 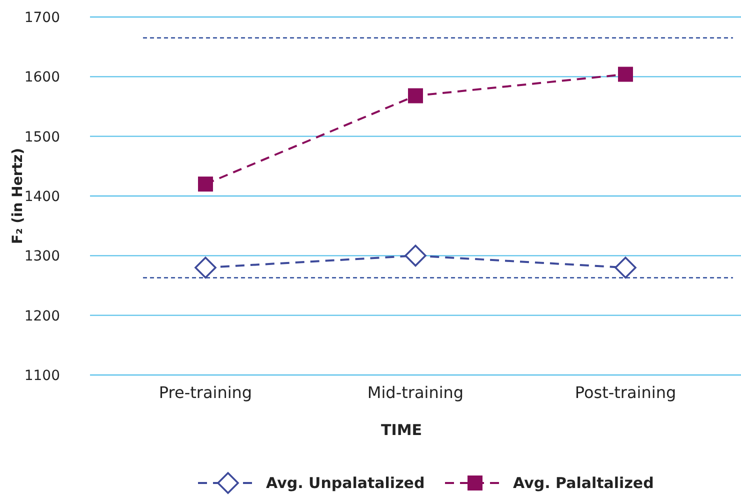 What do you see at coordinates (42, 78) in the screenshot?
I see `y-tick-label: 1600` at bounding box center [42, 78].